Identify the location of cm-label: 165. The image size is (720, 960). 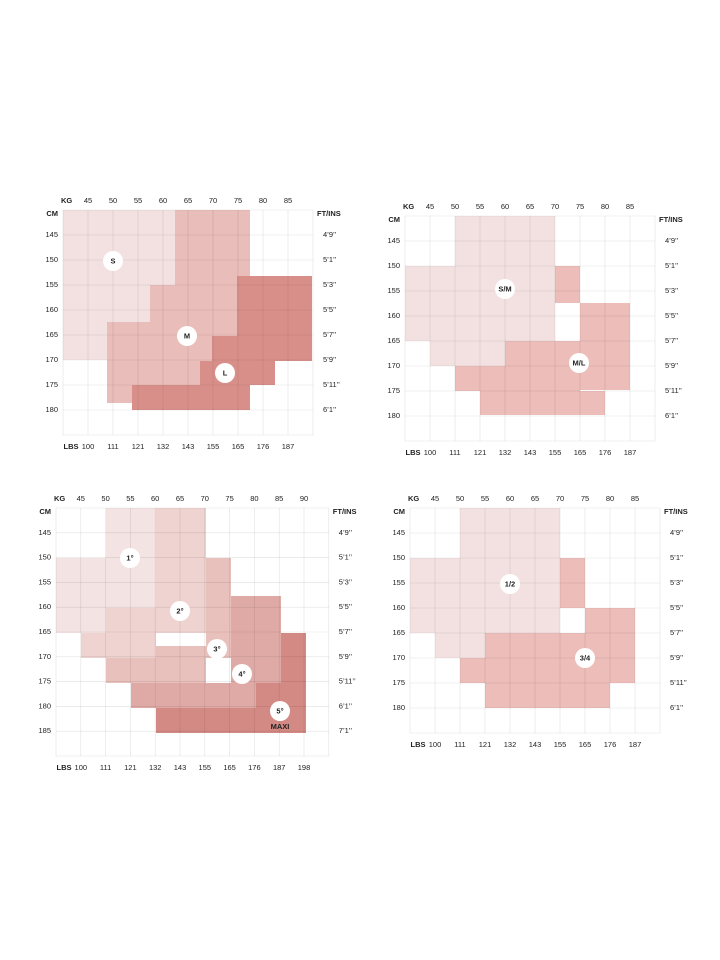
(393, 340).